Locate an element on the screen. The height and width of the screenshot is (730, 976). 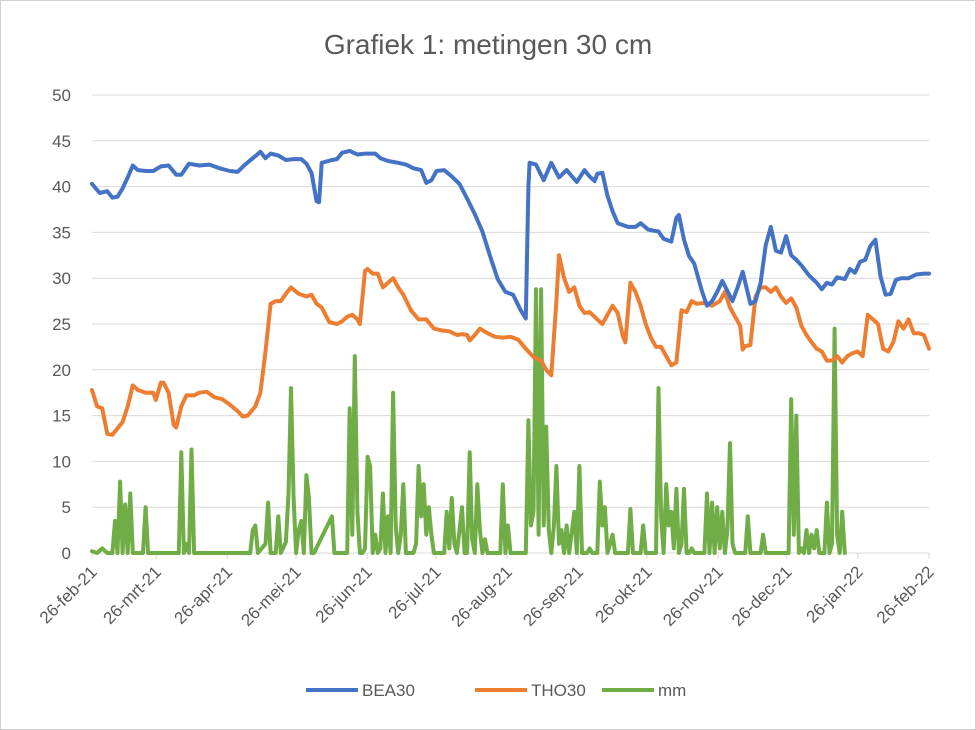
chart-title: Grafiek 1: metingen 30 cm is located at coordinates (488, 44).